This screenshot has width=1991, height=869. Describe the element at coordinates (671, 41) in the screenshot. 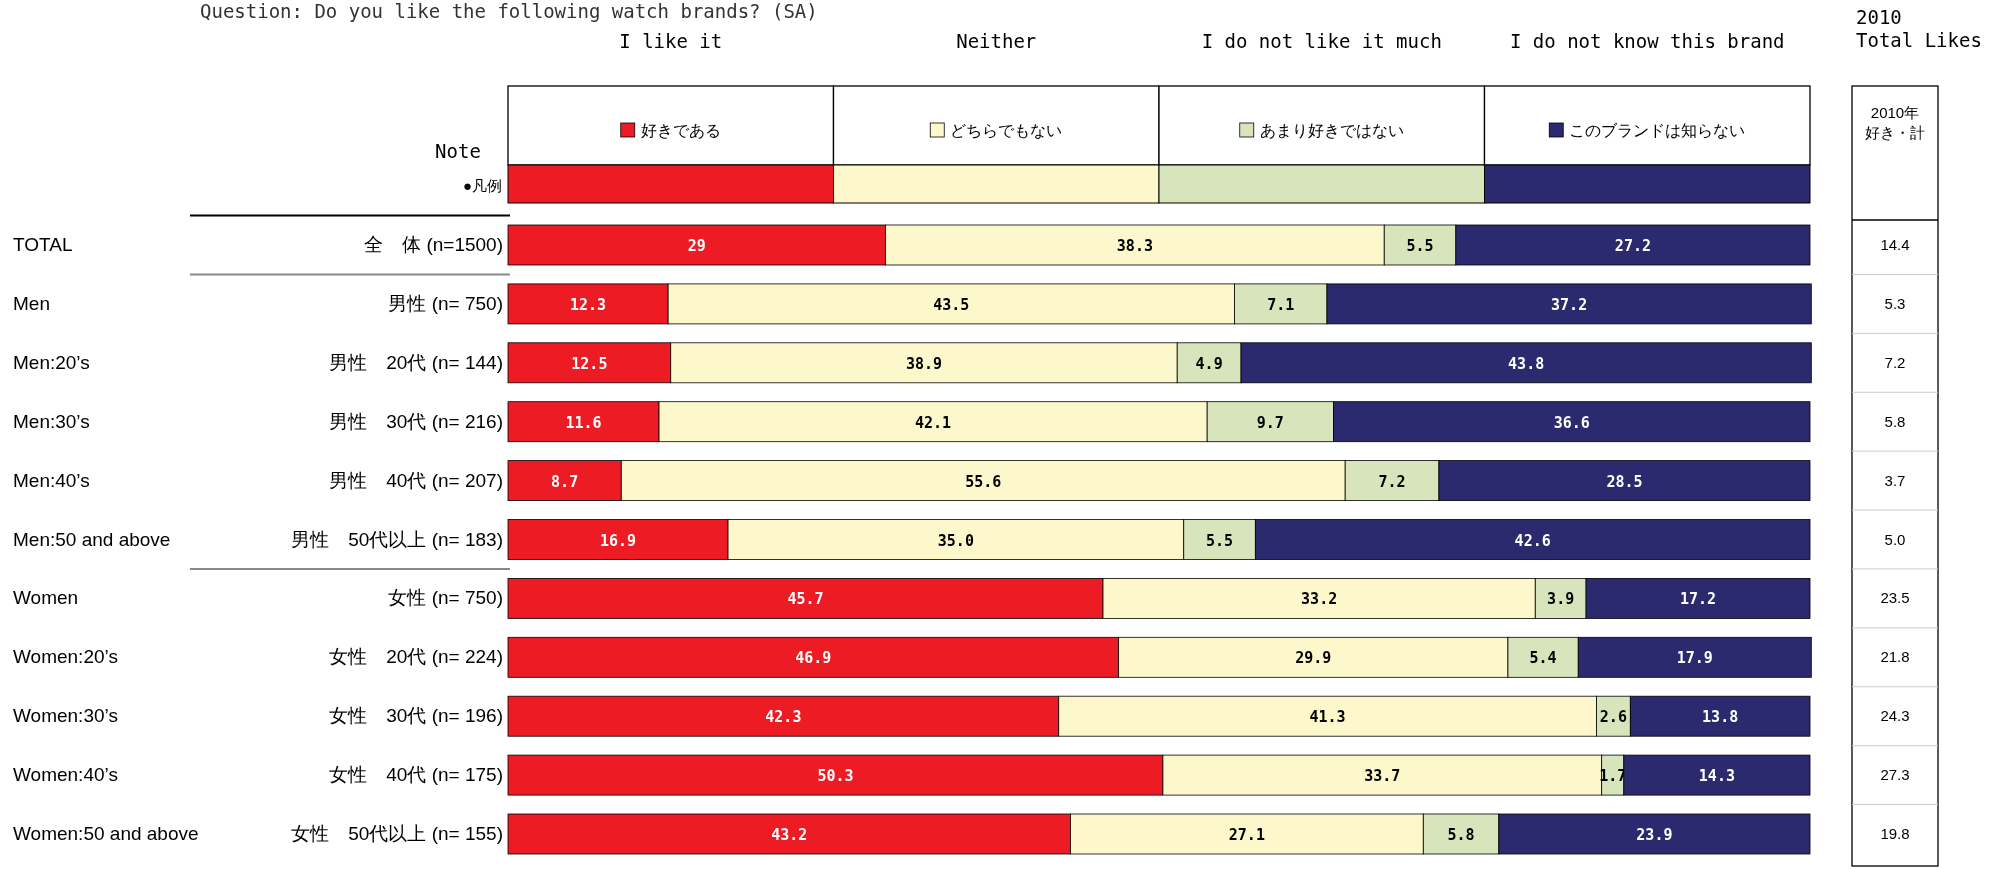

I see `text: I like it` at that location.